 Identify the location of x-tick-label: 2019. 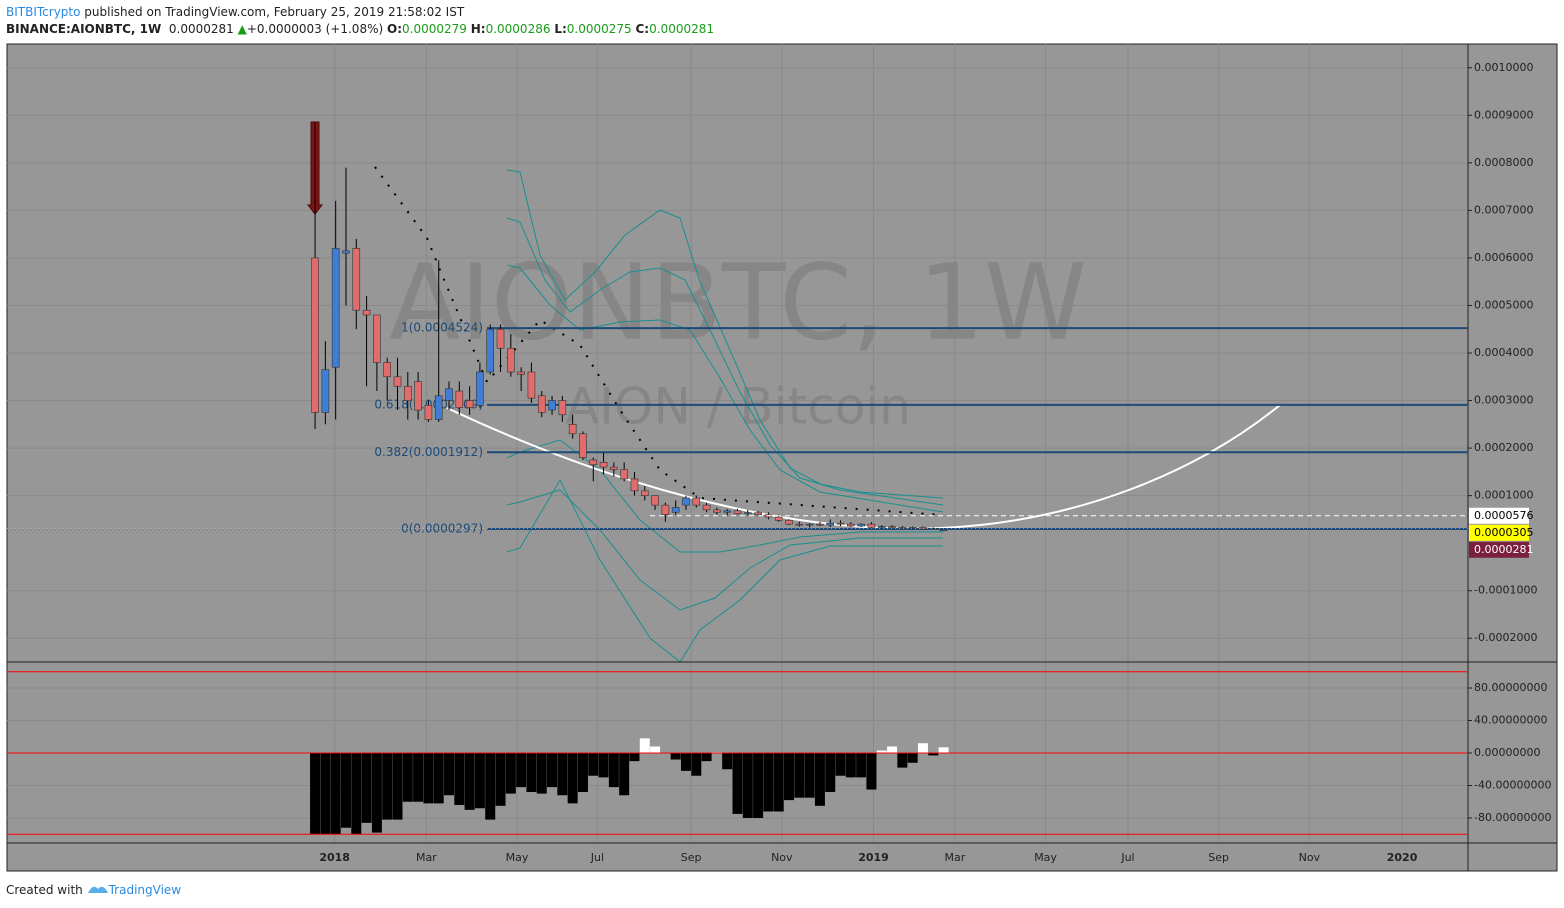
(873, 857).